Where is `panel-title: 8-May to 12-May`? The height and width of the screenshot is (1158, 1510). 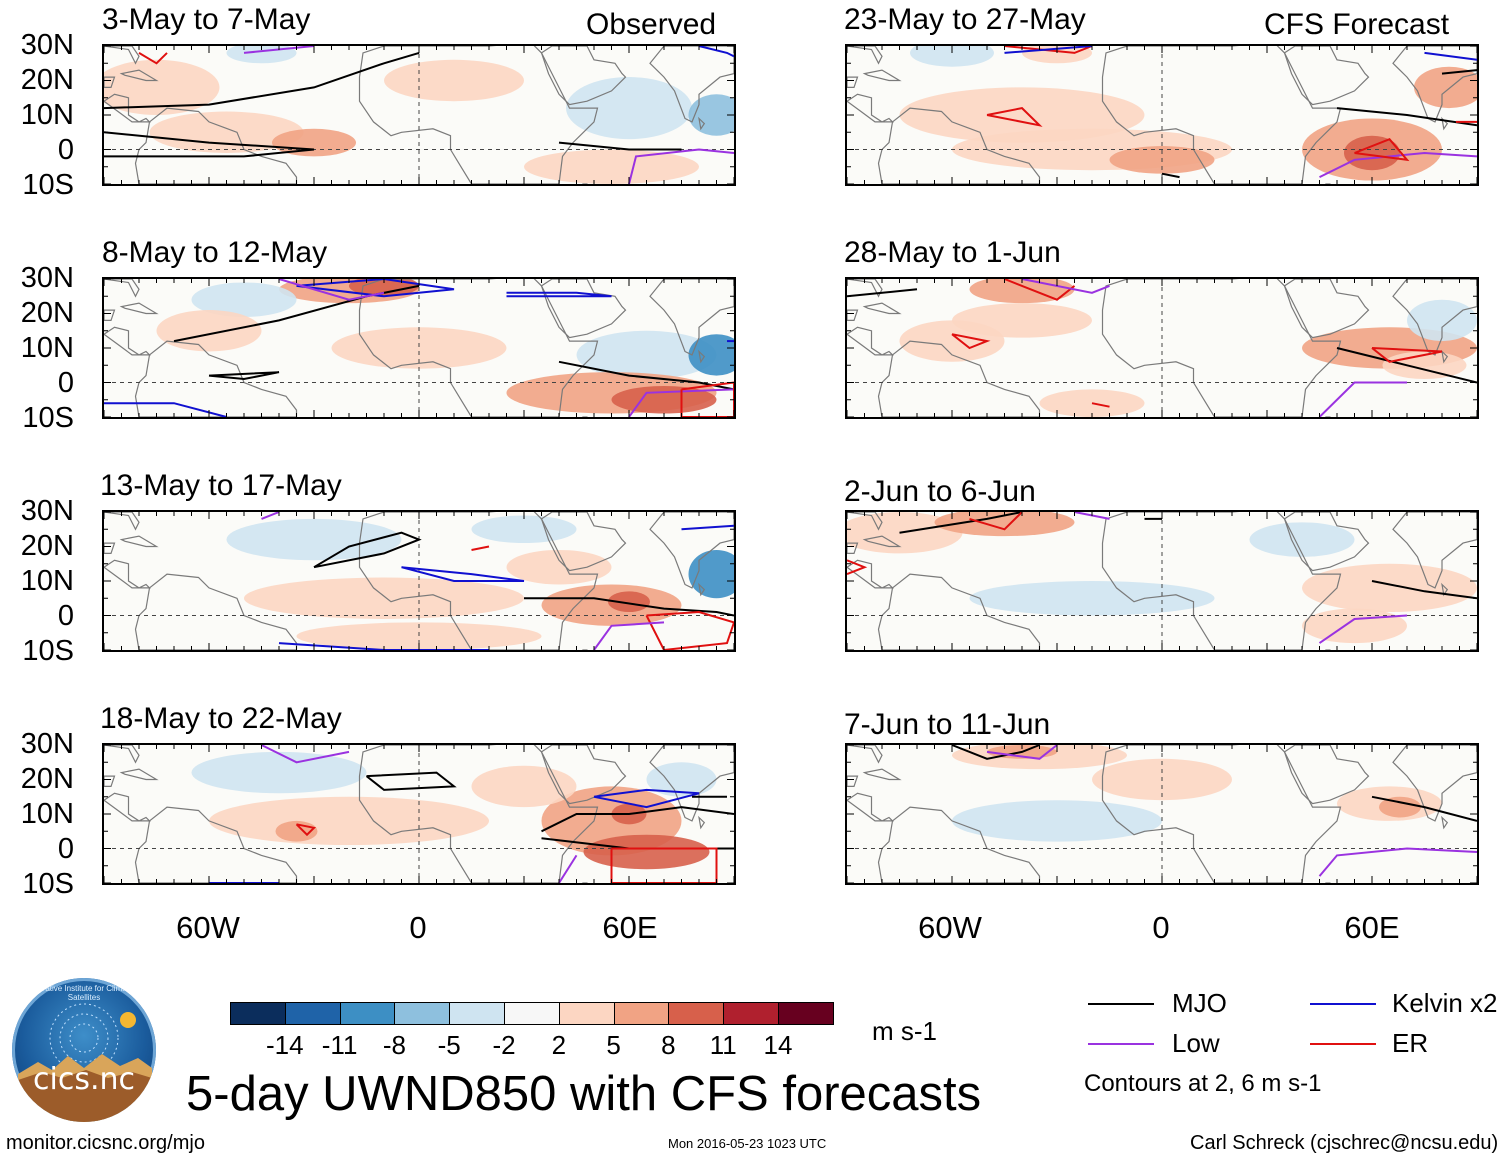
panel-title: 8-May to 12-May is located at coordinates (215, 252).